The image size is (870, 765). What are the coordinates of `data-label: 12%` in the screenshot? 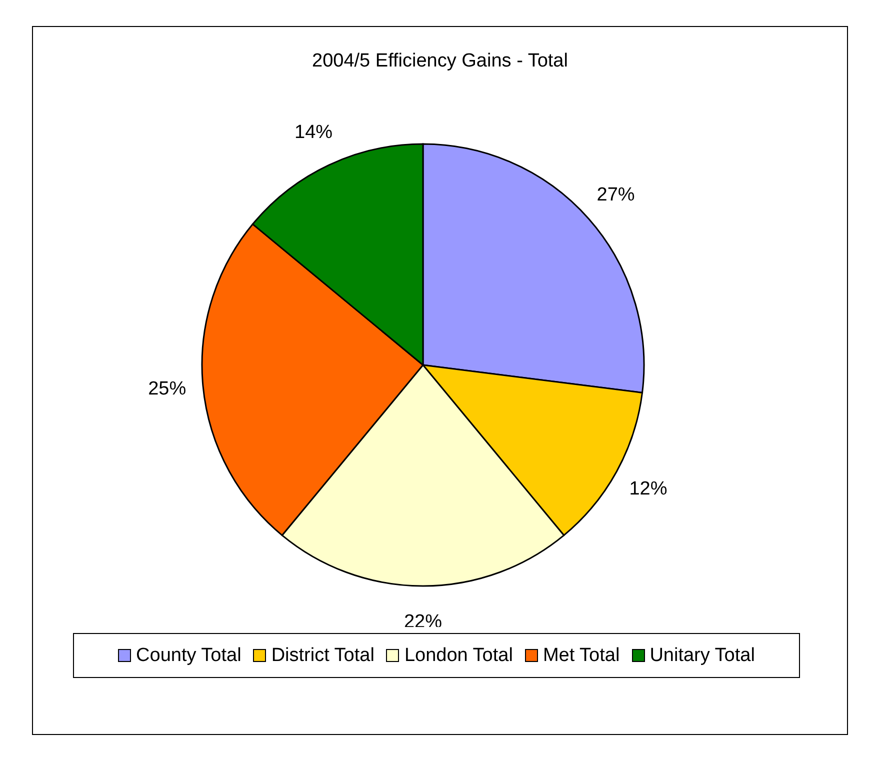 It's located at (648, 489).